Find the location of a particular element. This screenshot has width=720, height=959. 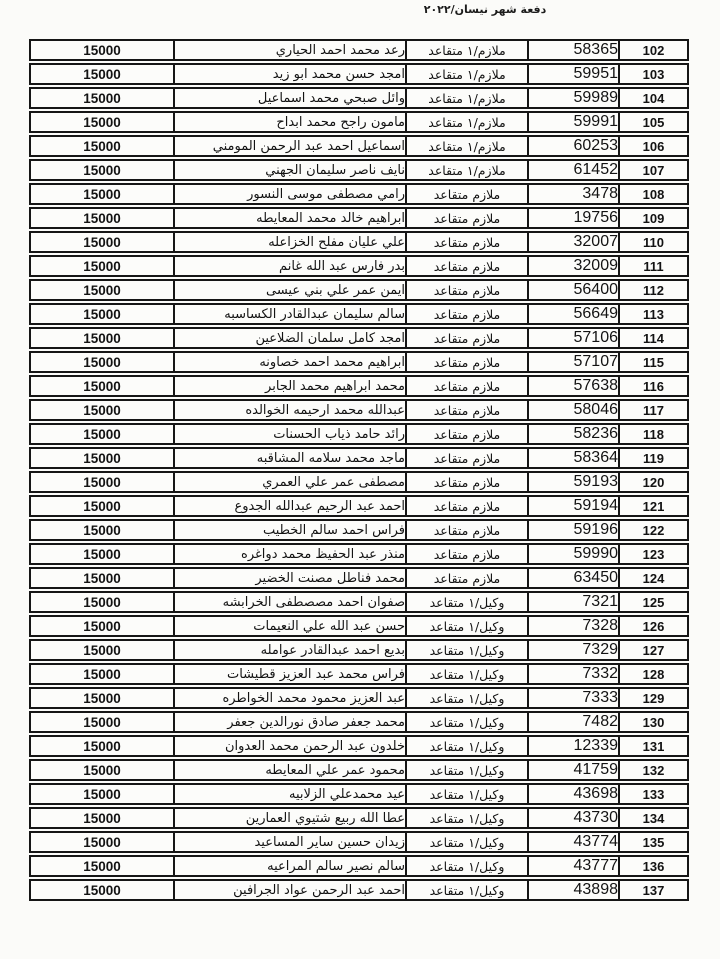

name-cell: رائد حامد ذياب الحسنات is located at coordinates (291, 434).